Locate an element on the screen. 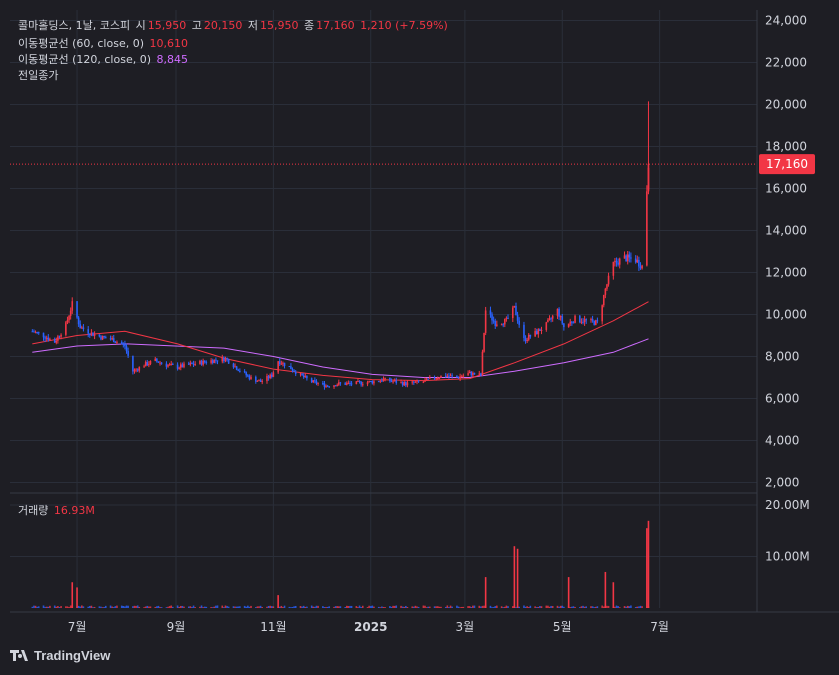 This screenshot has height=675, width=839. symbol-name: 콜마홀딩스, 1날, 코스피 is located at coordinates (74, 25).